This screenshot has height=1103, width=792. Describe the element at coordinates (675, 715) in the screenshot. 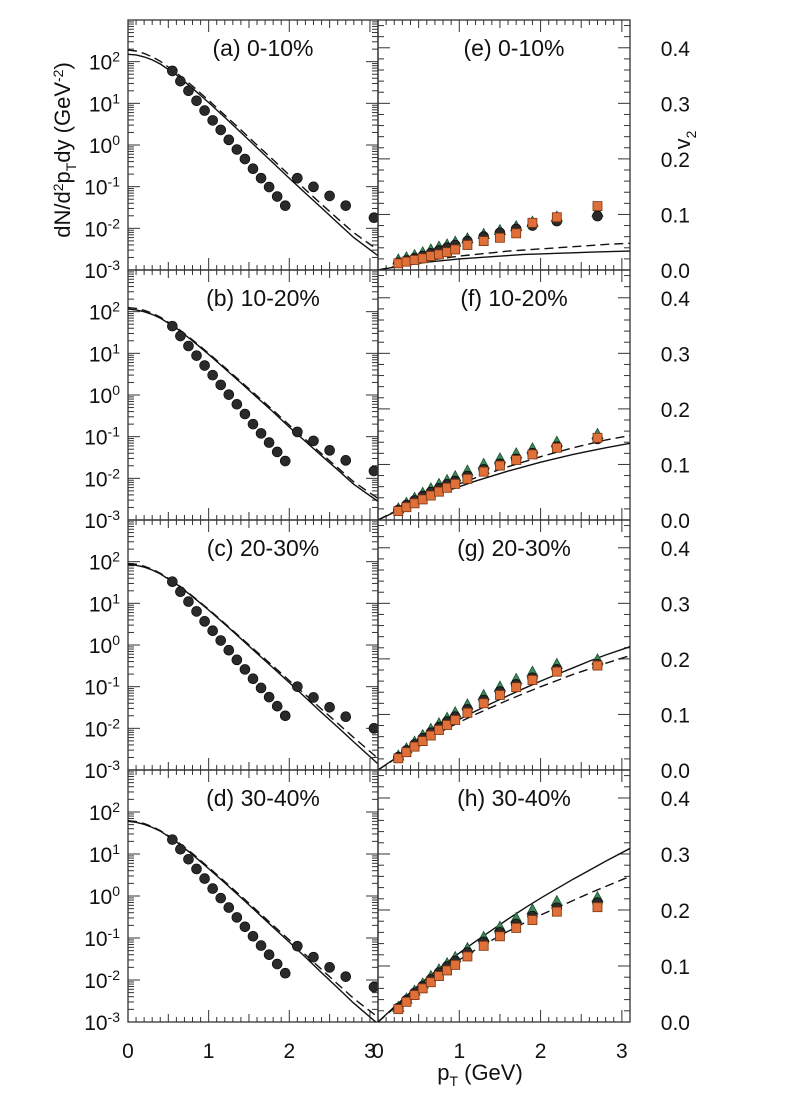

I see `y-tick-label: 0.1` at that location.